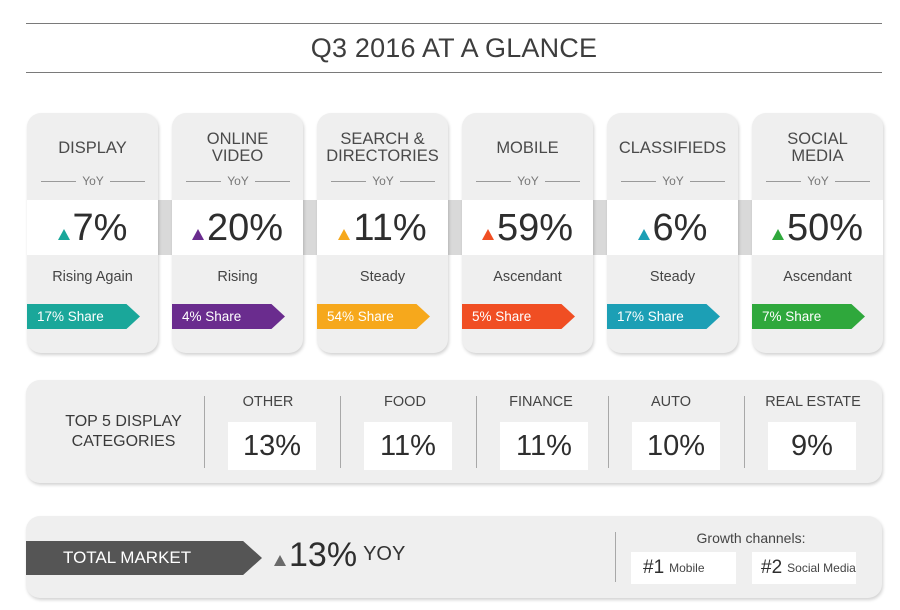 The height and width of the screenshot is (610, 900). Describe the element at coordinates (237, 277) in the screenshot. I see `trend-label: Rising` at that location.